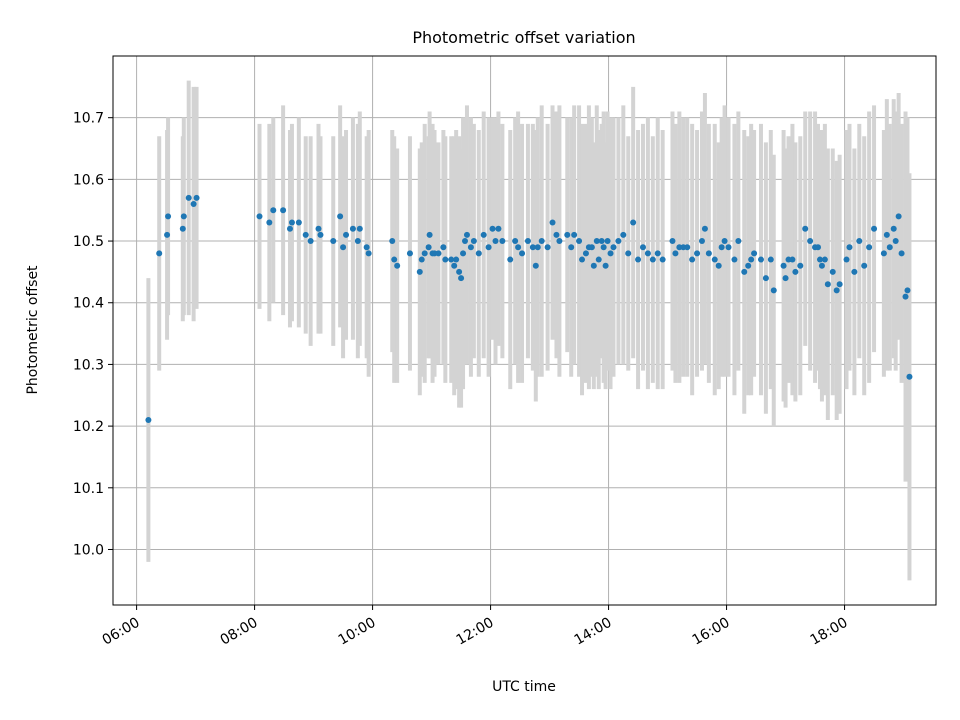 This screenshot has width=960, height=720. What do you see at coordinates (88, 427) in the screenshot?
I see `y-tick-label: 10.2` at bounding box center [88, 427].